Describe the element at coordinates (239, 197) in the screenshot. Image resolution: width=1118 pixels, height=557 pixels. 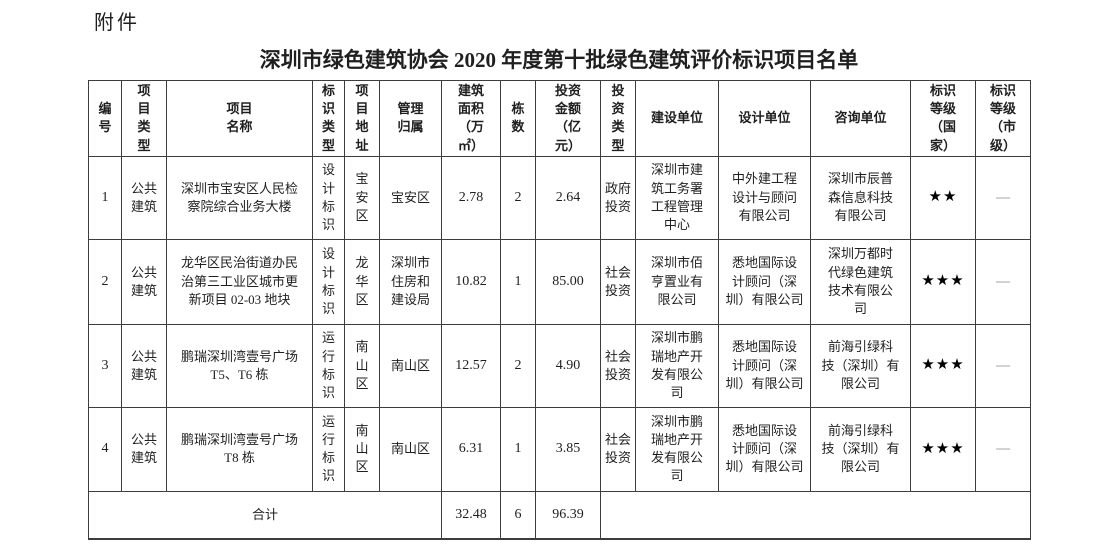
I see `cell-project-name: 深圳市宝安区人民检 察院综合业务大楼` at that location.